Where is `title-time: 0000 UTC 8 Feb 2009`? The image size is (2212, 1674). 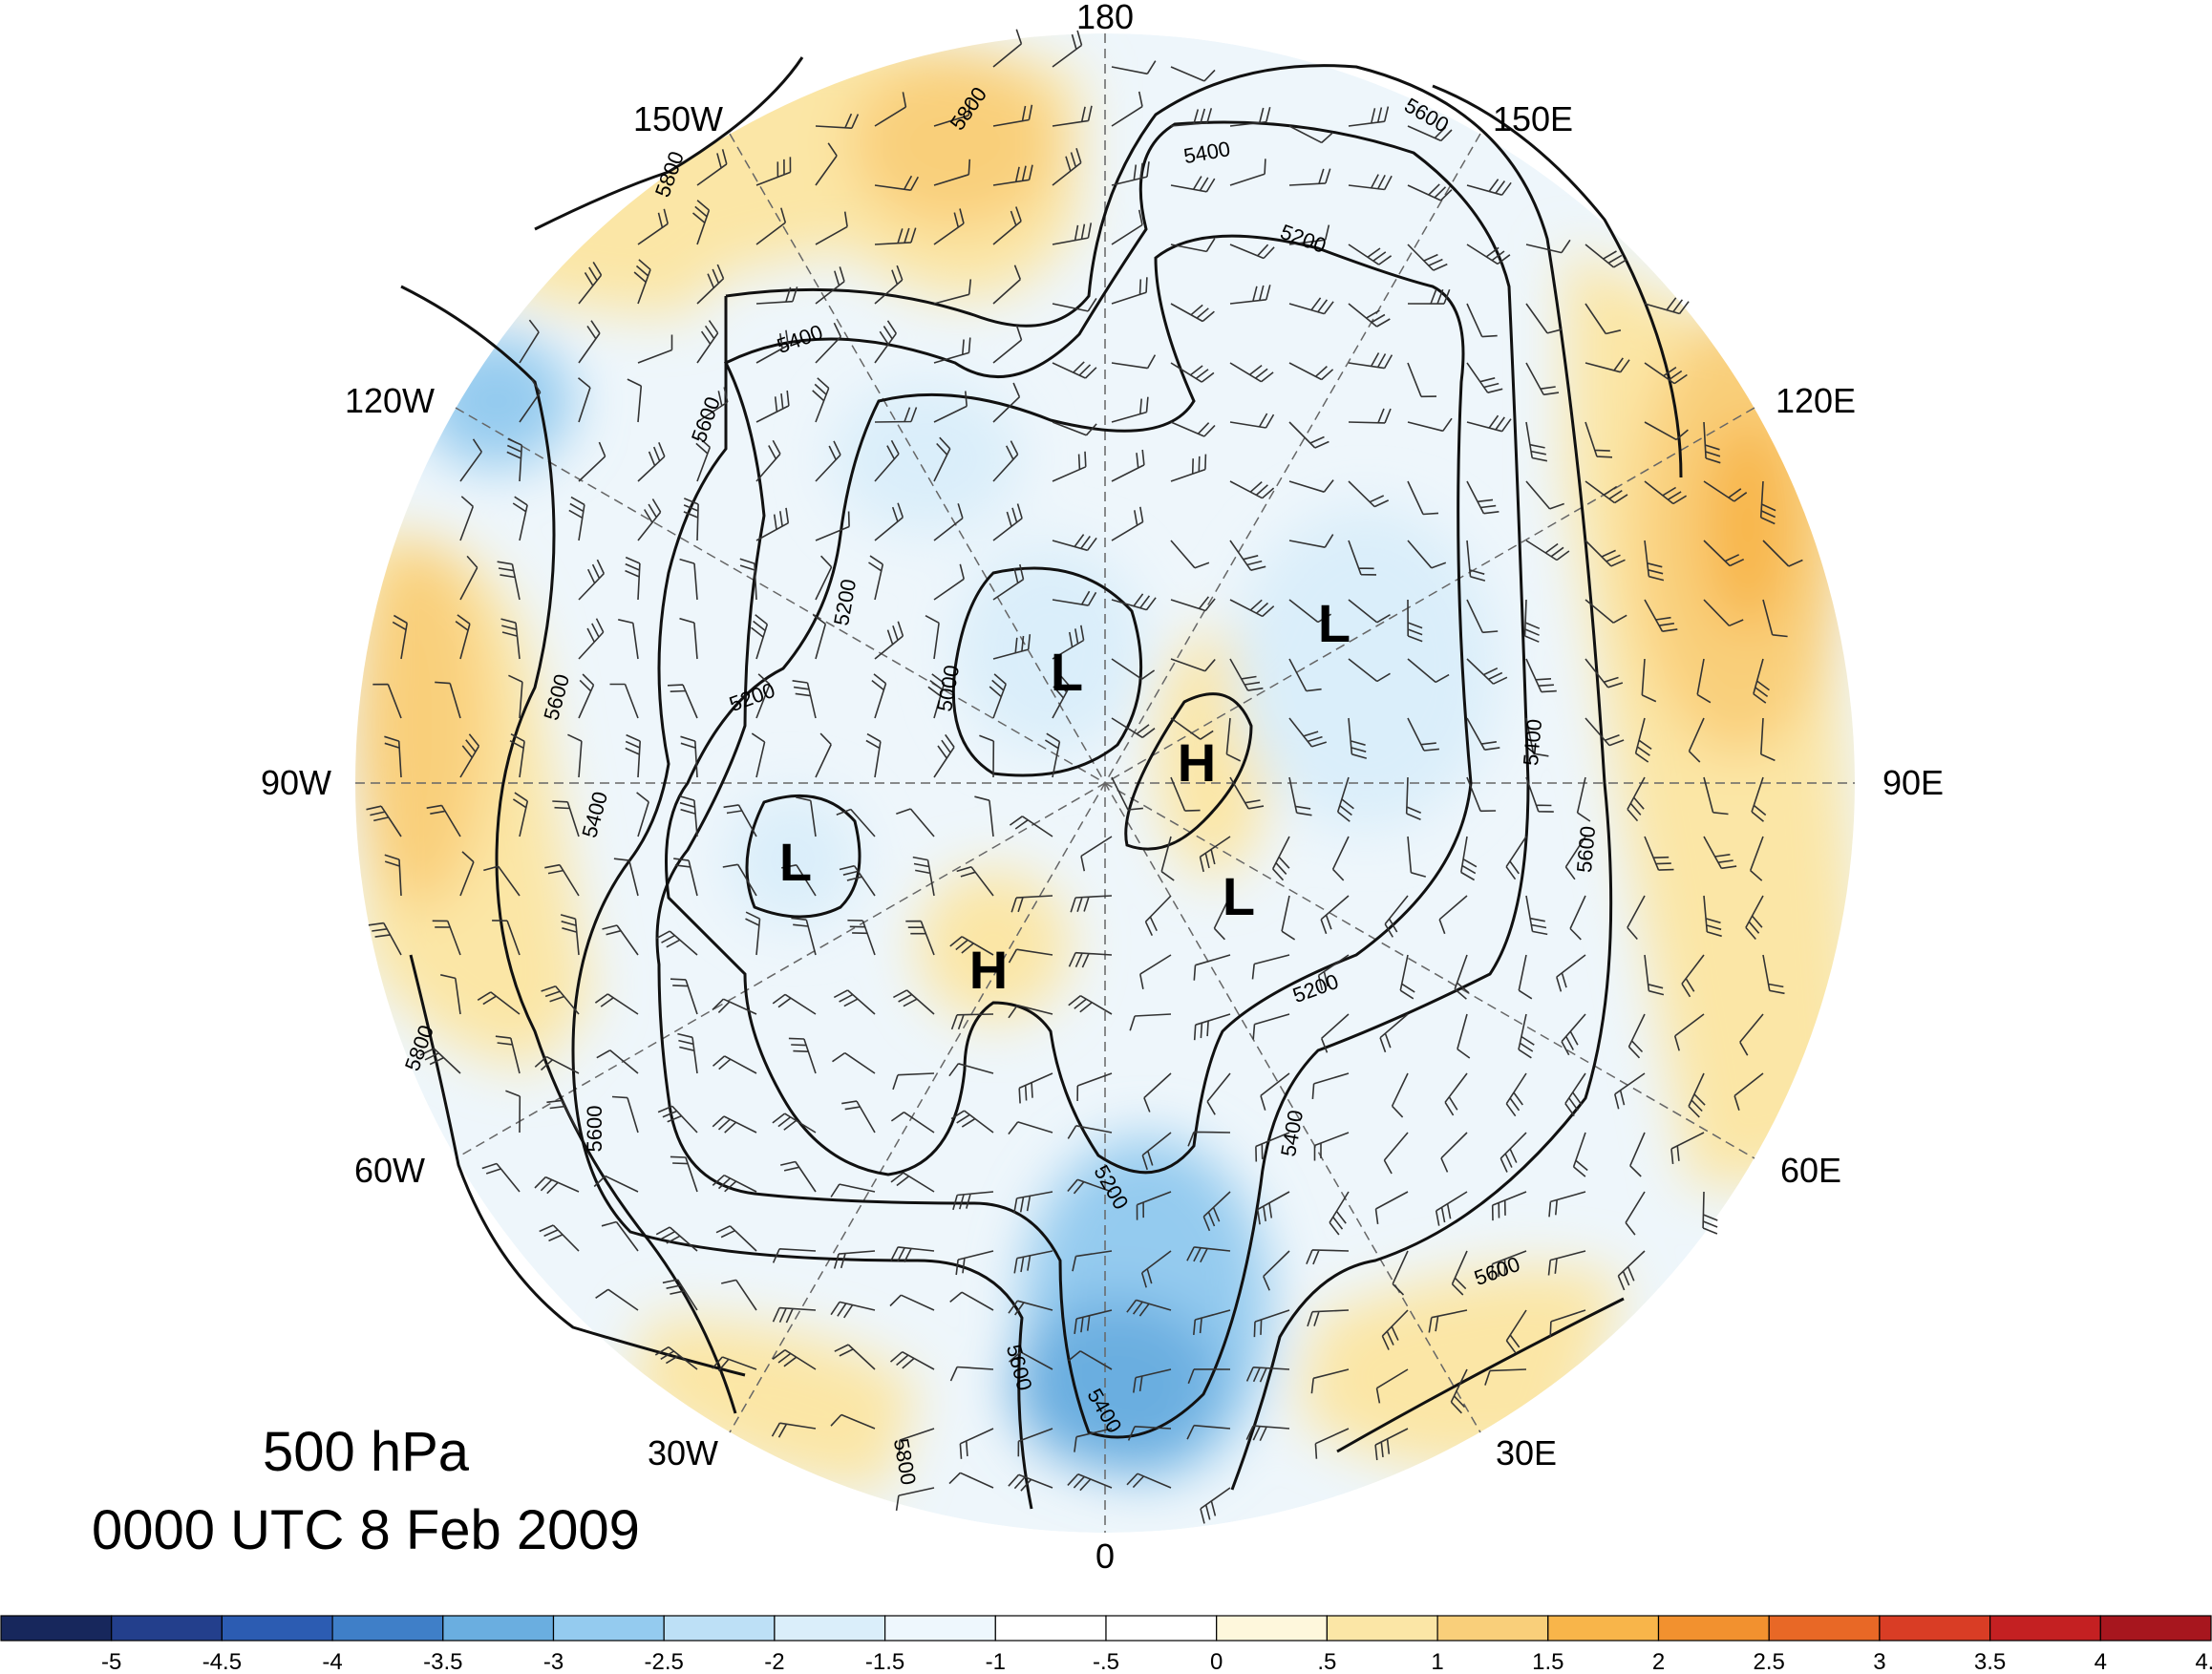
title-time: 0000 UTC 8 Feb 2009 is located at coordinates (366, 1530).